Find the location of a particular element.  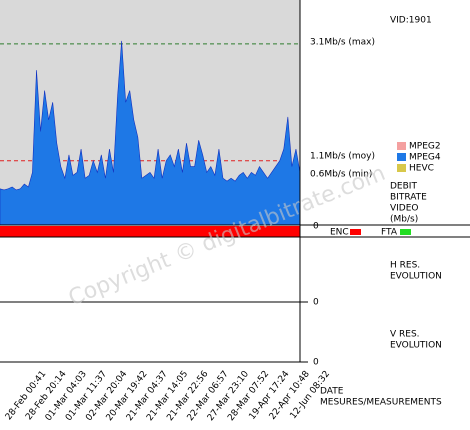

ref-label: 3.1Mb/s (max) is located at coordinates (342, 43).